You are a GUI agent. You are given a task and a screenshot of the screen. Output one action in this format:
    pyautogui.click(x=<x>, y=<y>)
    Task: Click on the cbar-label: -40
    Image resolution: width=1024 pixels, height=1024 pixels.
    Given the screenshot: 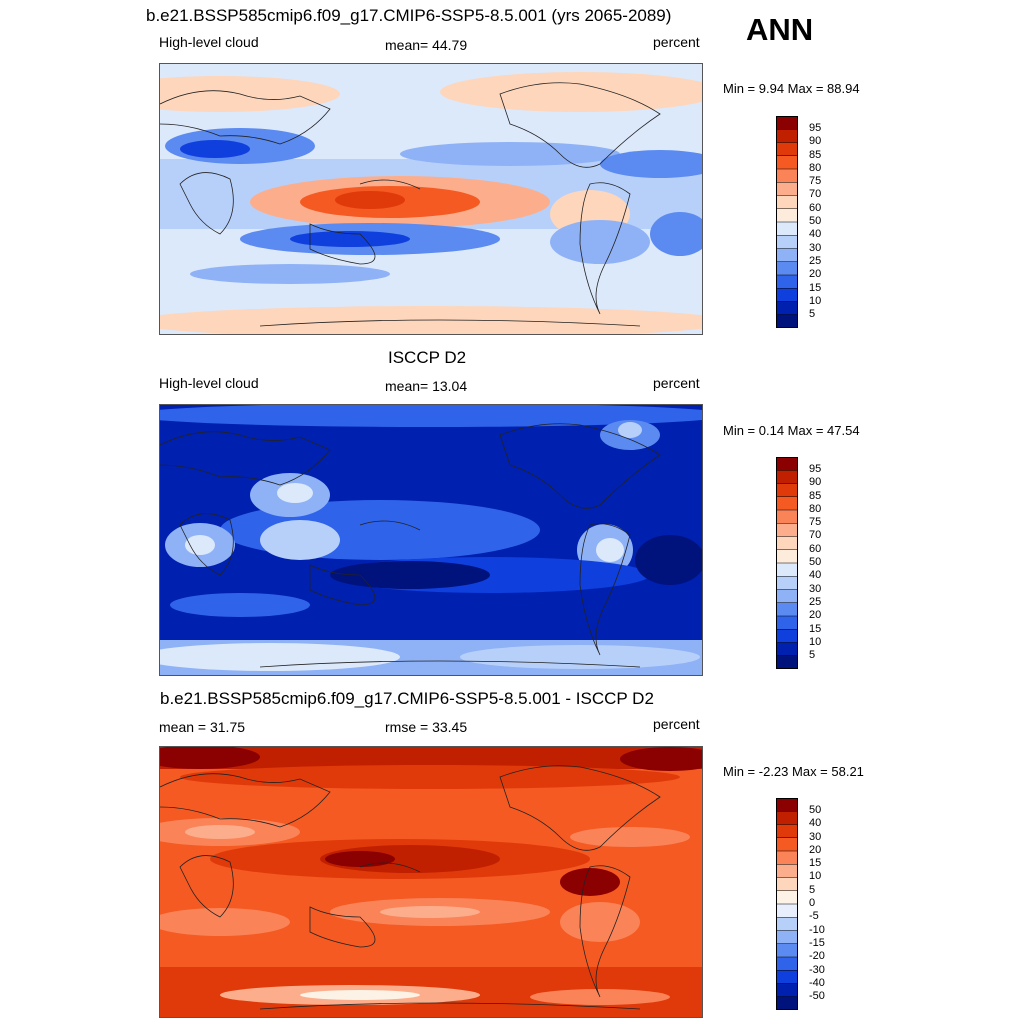 What is the action you would take?
    pyautogui.click(x=817, y=983)
    